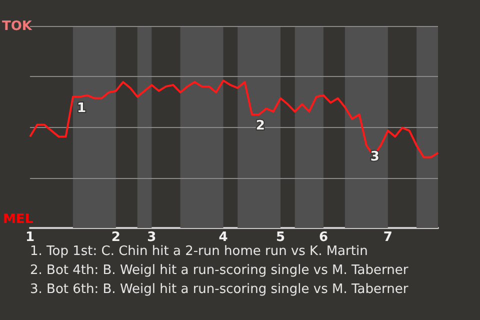  What do you see at coordinates (81, 108) in the screenshot?
I see `annotation: 1` at bounding box center [81, 108].